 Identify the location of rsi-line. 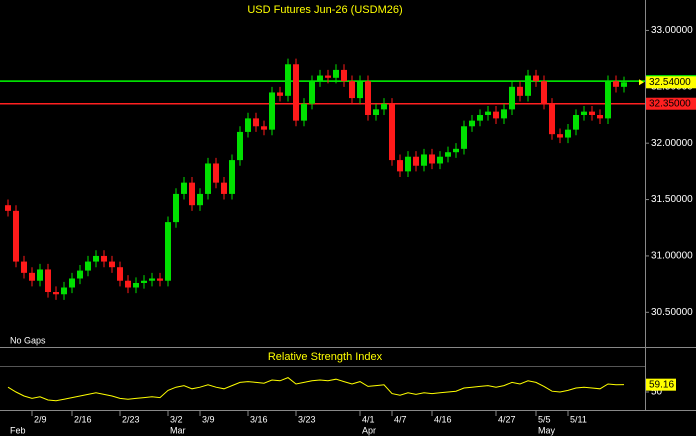
(316, 389).